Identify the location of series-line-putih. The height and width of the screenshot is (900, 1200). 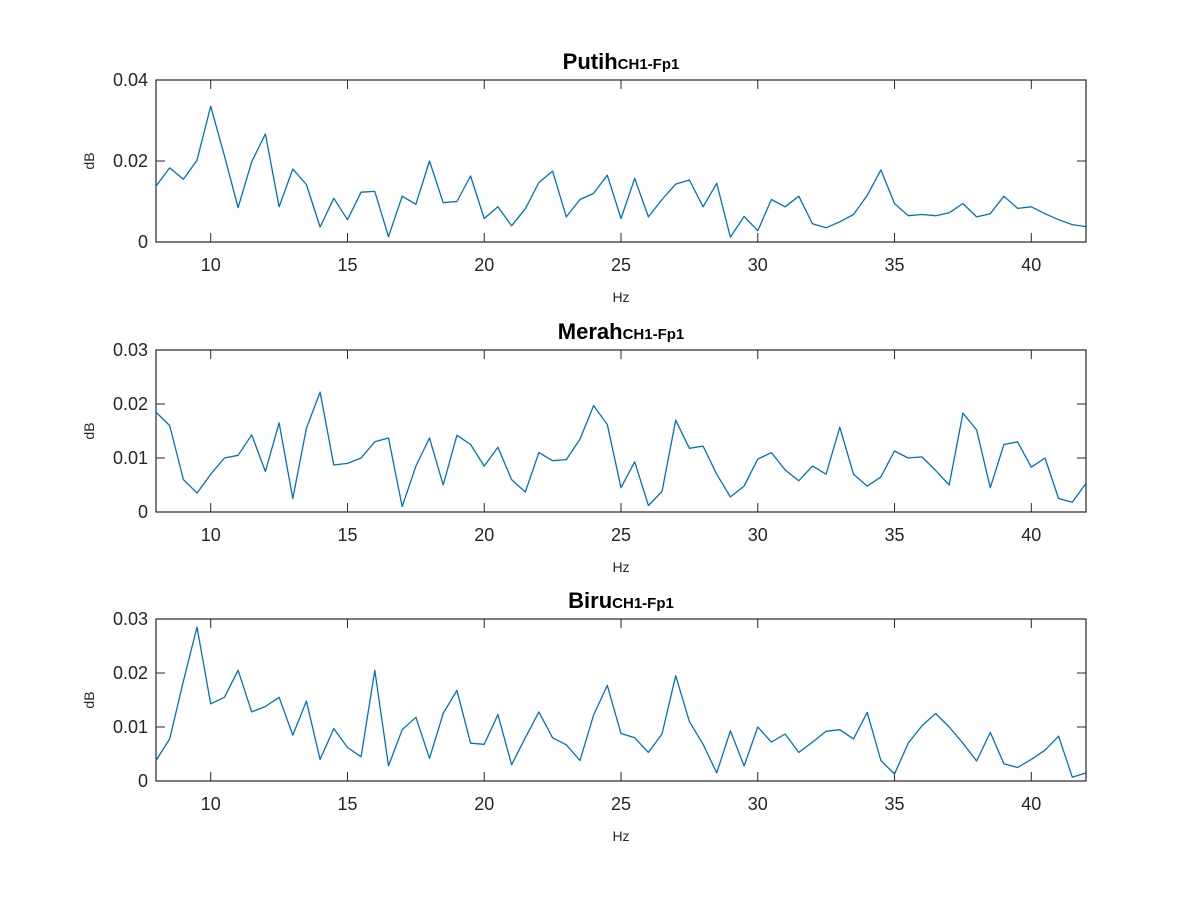
(621, 171).